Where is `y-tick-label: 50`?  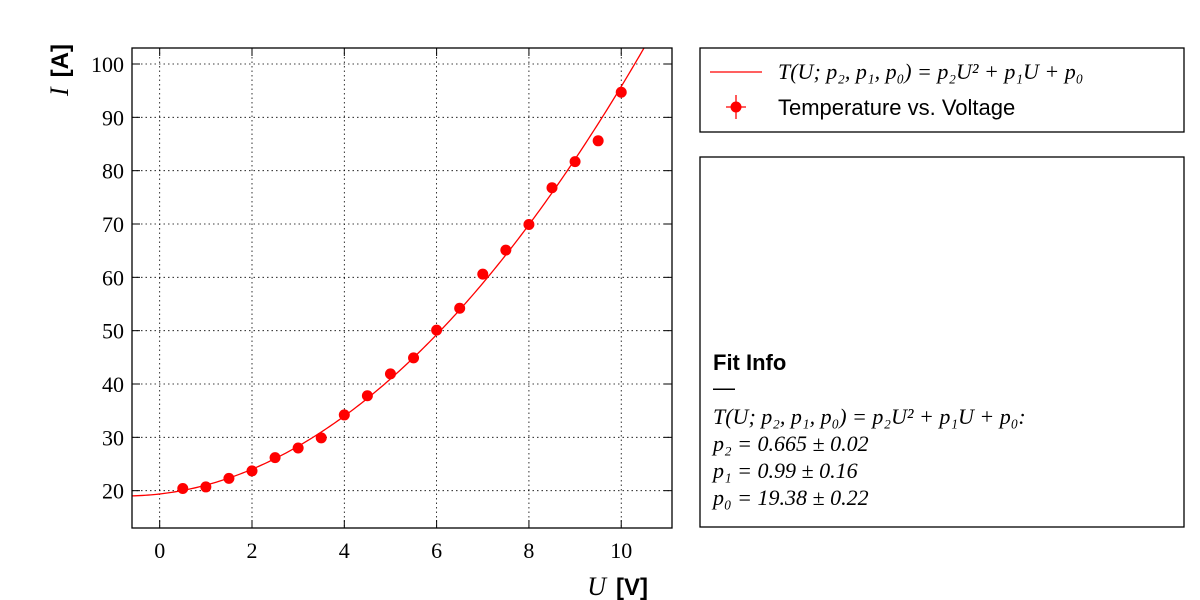 y-tick-label: 50 is located at coordinates (113, 331).